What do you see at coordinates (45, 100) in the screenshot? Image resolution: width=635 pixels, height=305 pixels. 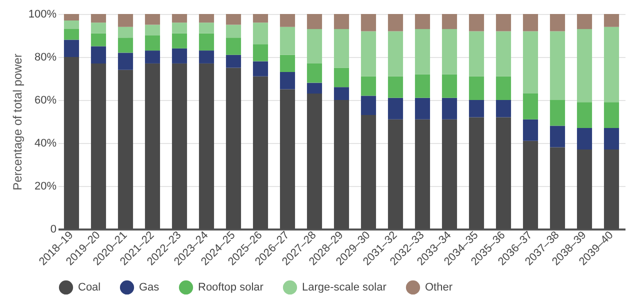 I see `y-tick-label: 60%` at bounding box center [45, 100].